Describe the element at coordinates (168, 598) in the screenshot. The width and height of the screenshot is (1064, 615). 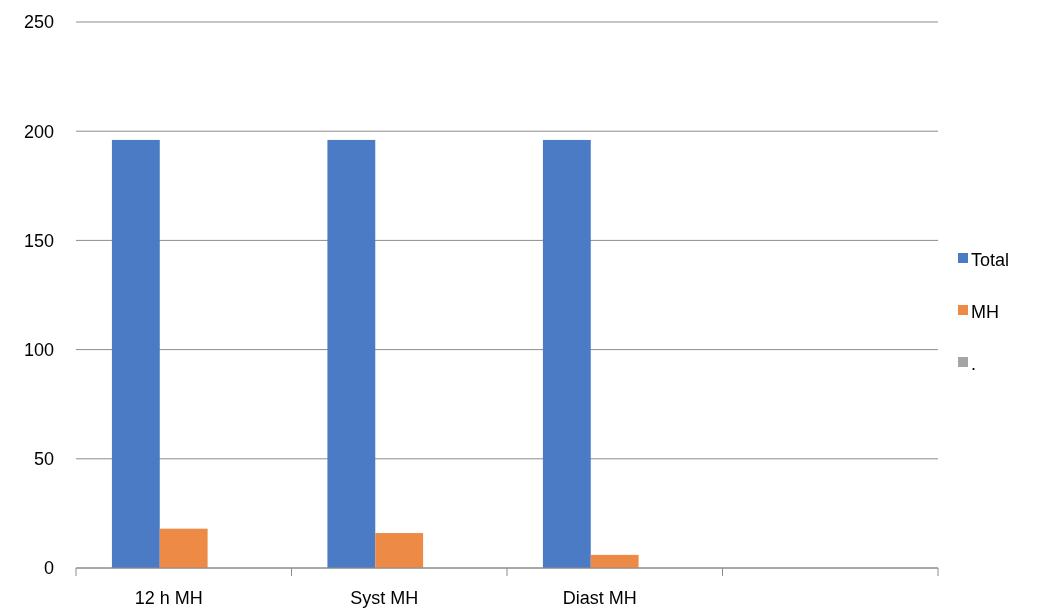
I see `x-tick-label: 12 h MH` at that location.